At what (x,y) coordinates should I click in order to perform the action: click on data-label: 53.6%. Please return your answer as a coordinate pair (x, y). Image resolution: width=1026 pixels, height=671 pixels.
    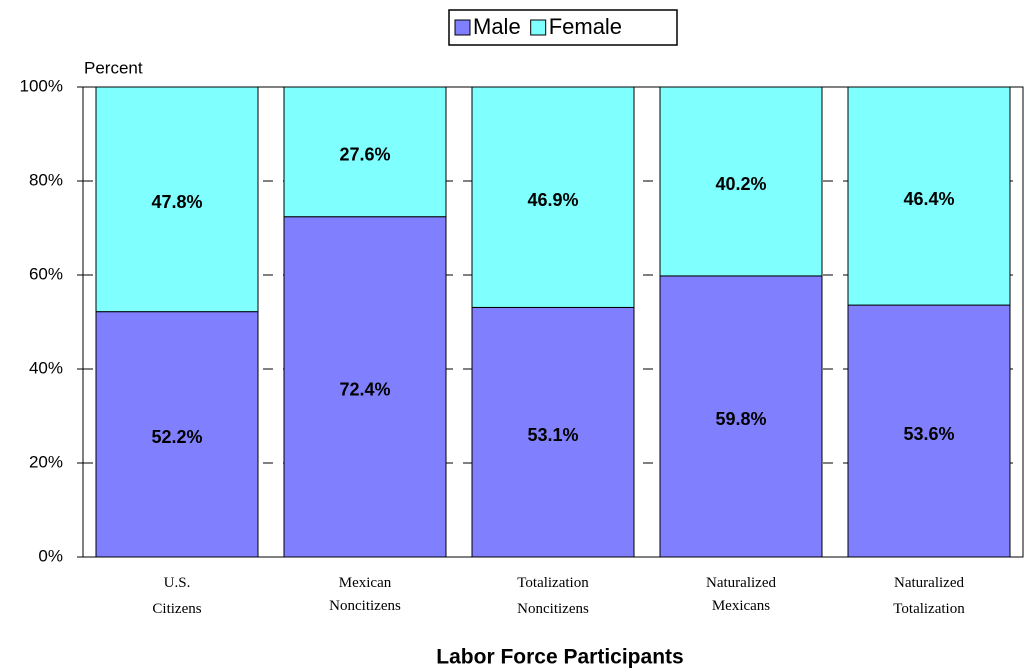
    Looking at the image, I should click on (928, 434).